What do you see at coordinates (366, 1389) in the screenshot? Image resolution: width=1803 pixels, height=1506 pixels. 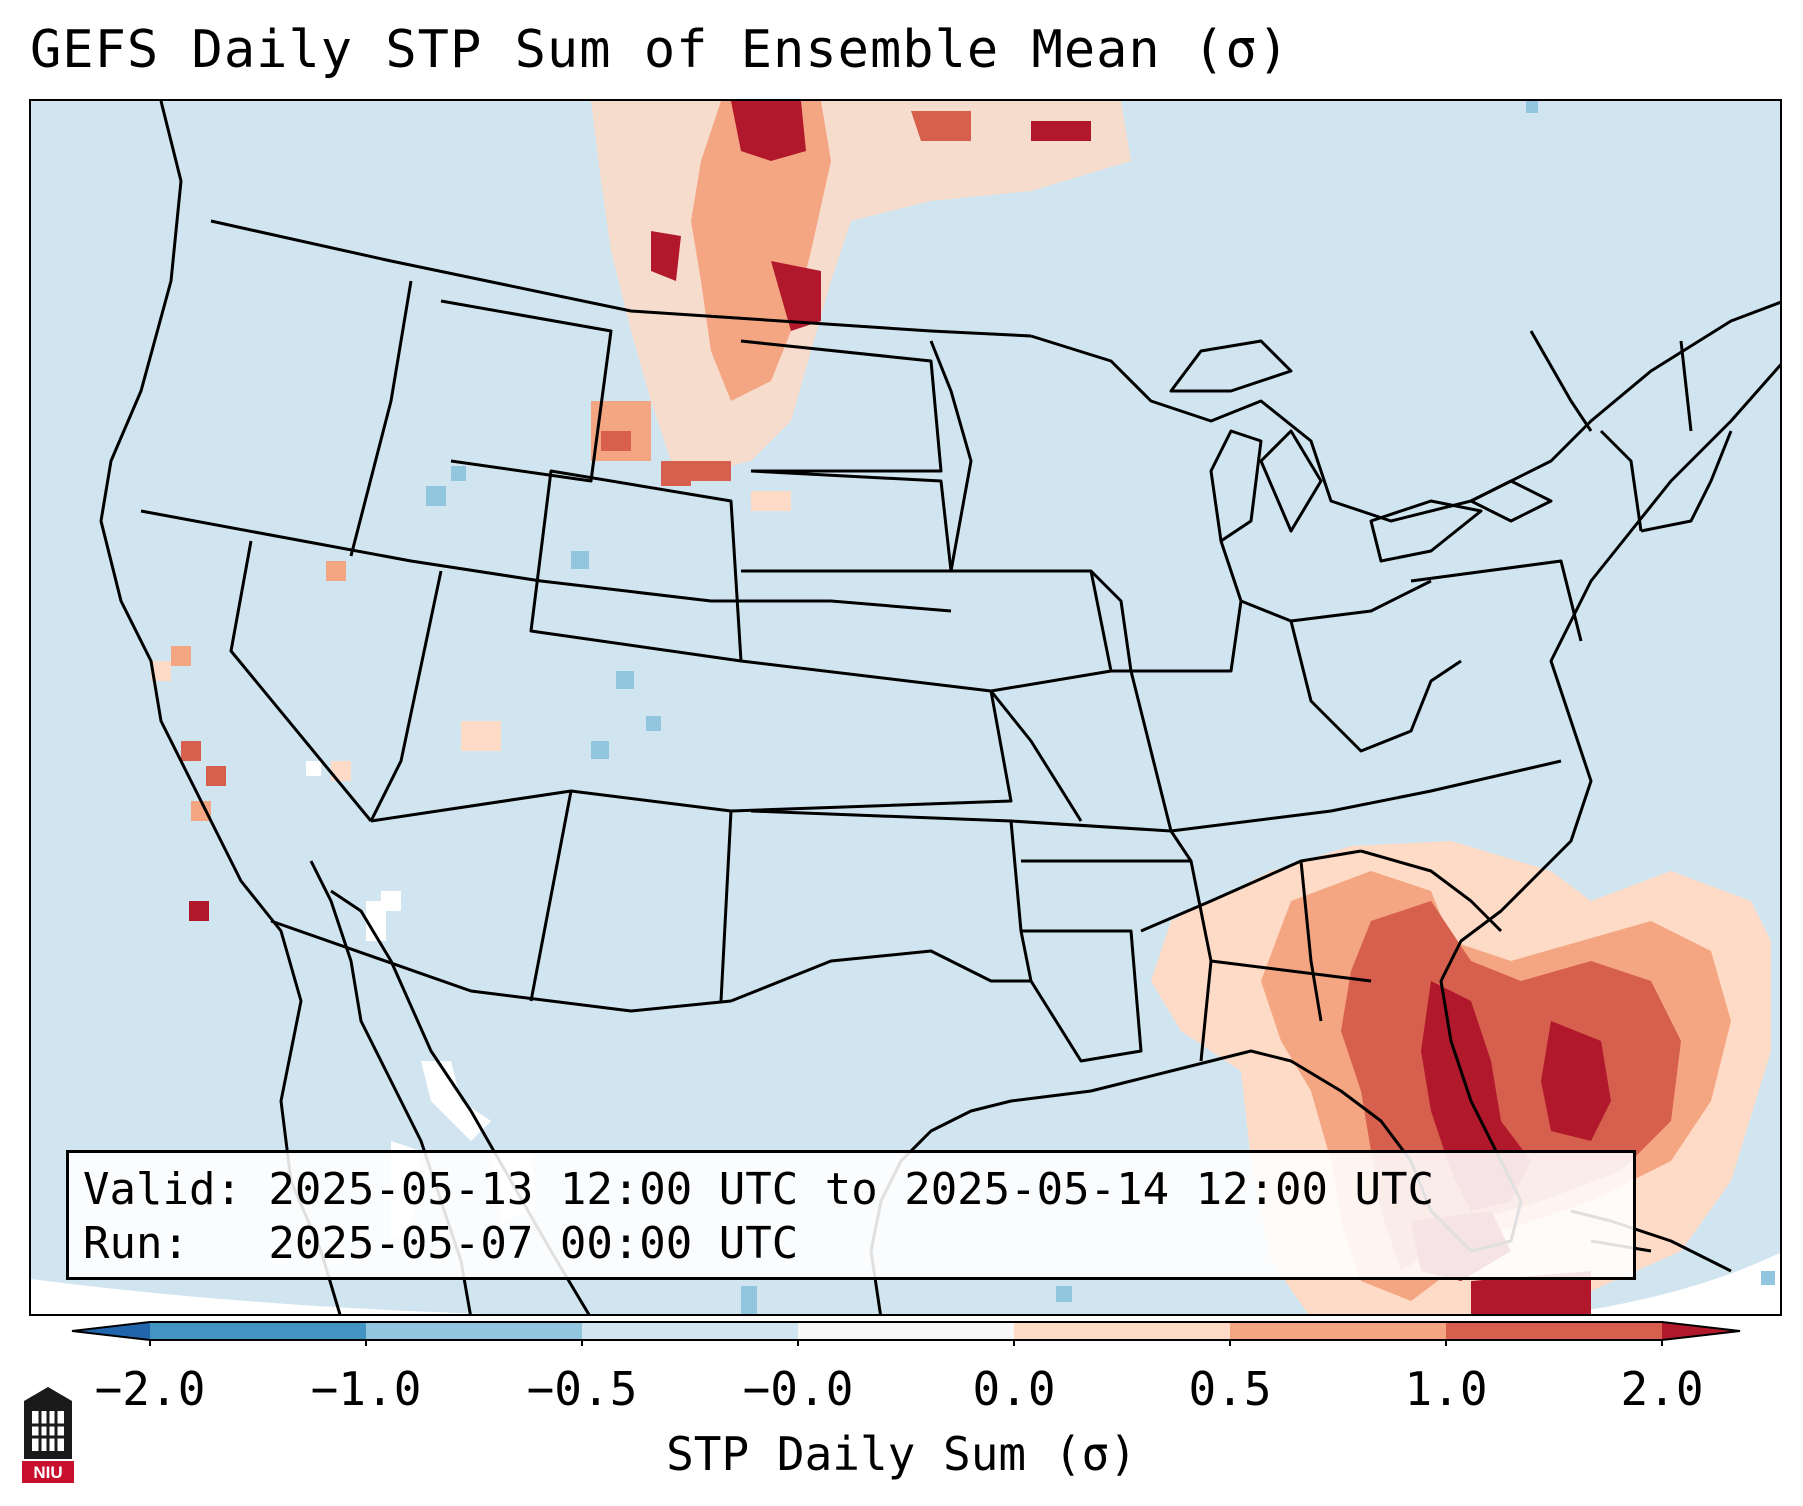 I see `colorbar-tick-label: −1.0` at bounding box center [366, 1389].